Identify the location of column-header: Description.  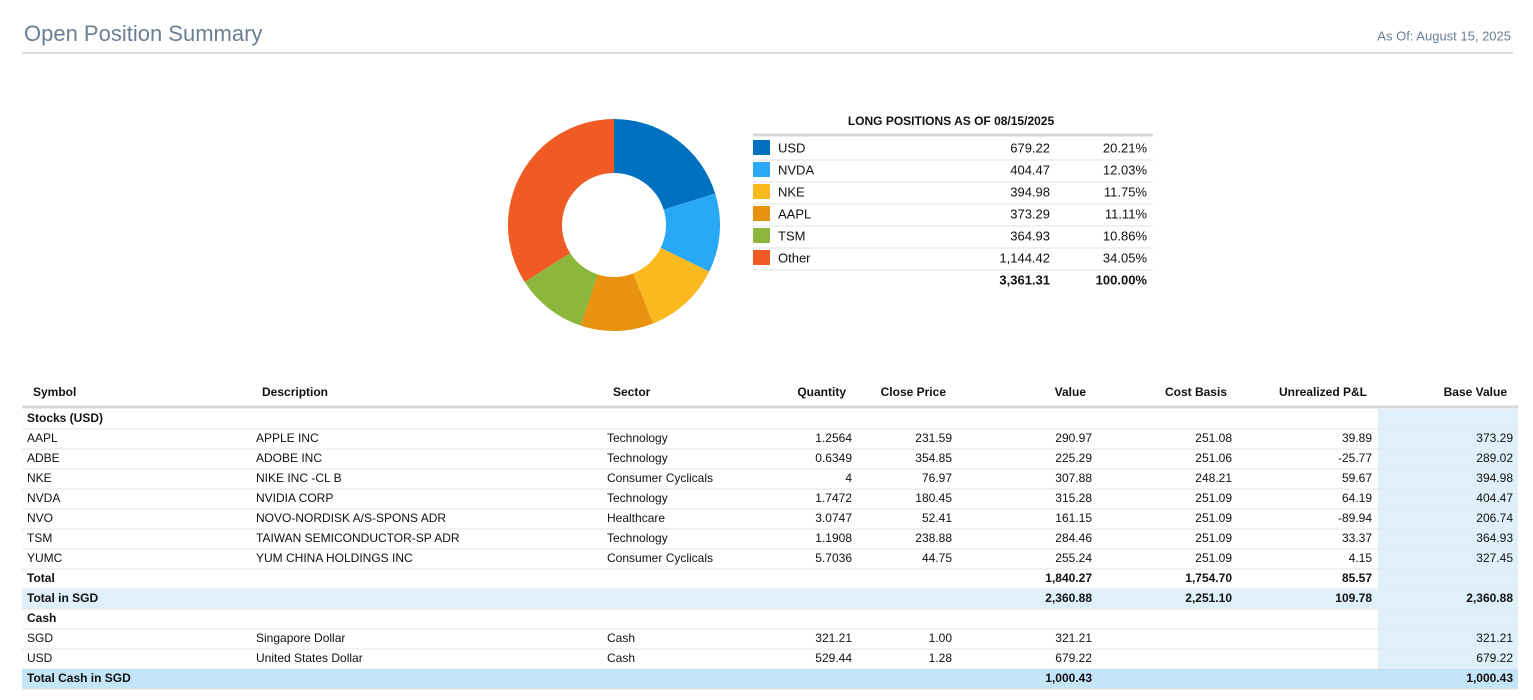
(295, 392).